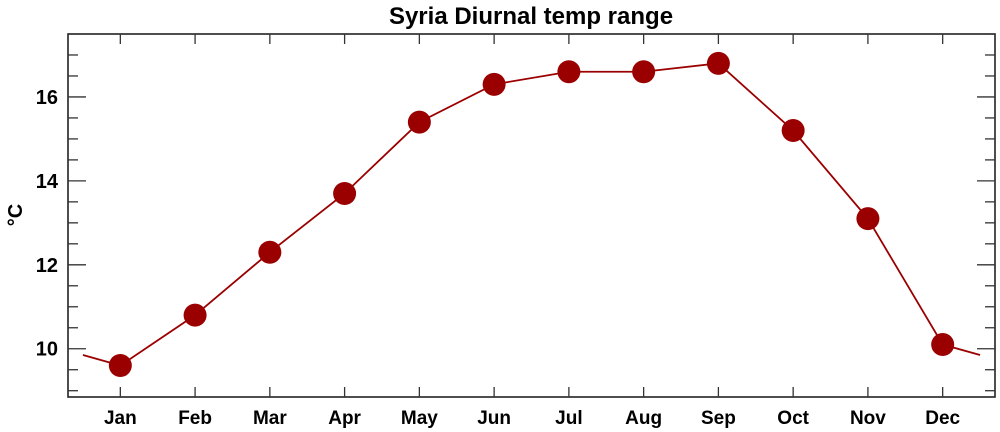  What do you see at coordinates (47, 266) in the screenshot?
I see `y-tick-label: 12` at bounding box center [47, 266].